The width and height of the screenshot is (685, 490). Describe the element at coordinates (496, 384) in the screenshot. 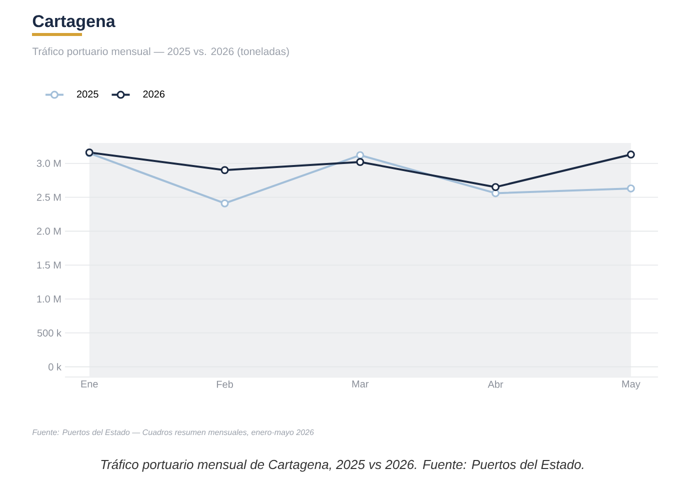

I see `x-tick-label: Abr` at that location.